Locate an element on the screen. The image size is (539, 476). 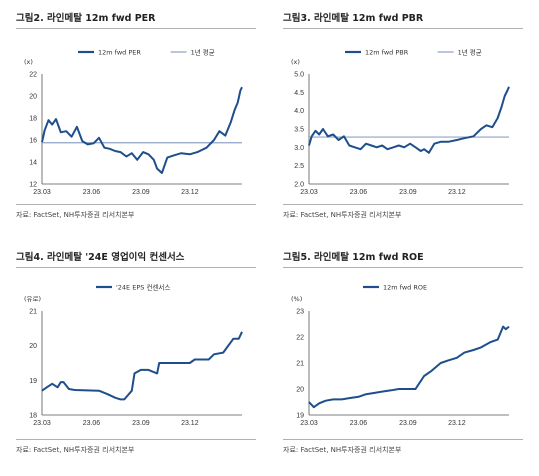
y-tick-label: 16 is located at coordinates (33, 141).